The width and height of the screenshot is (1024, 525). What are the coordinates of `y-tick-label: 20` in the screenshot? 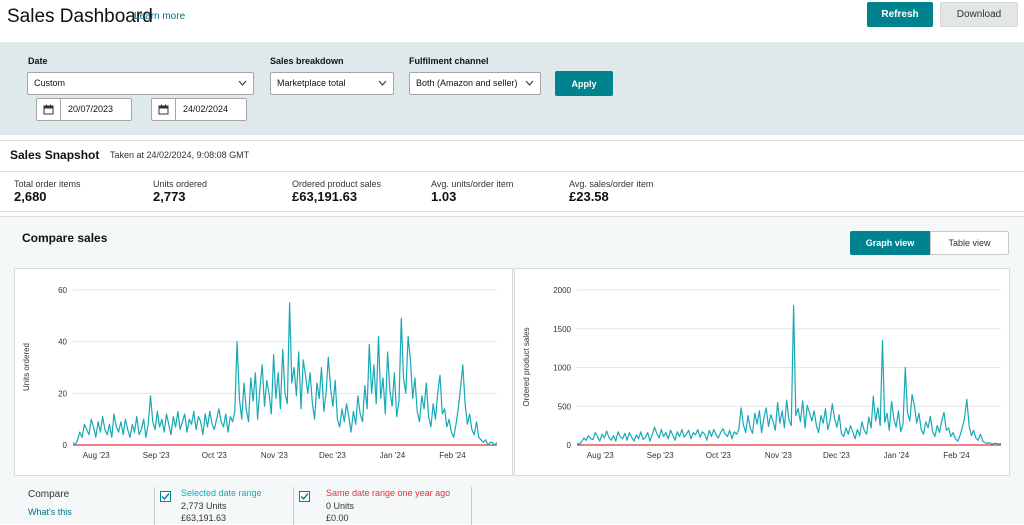 It's located at (62, 393).